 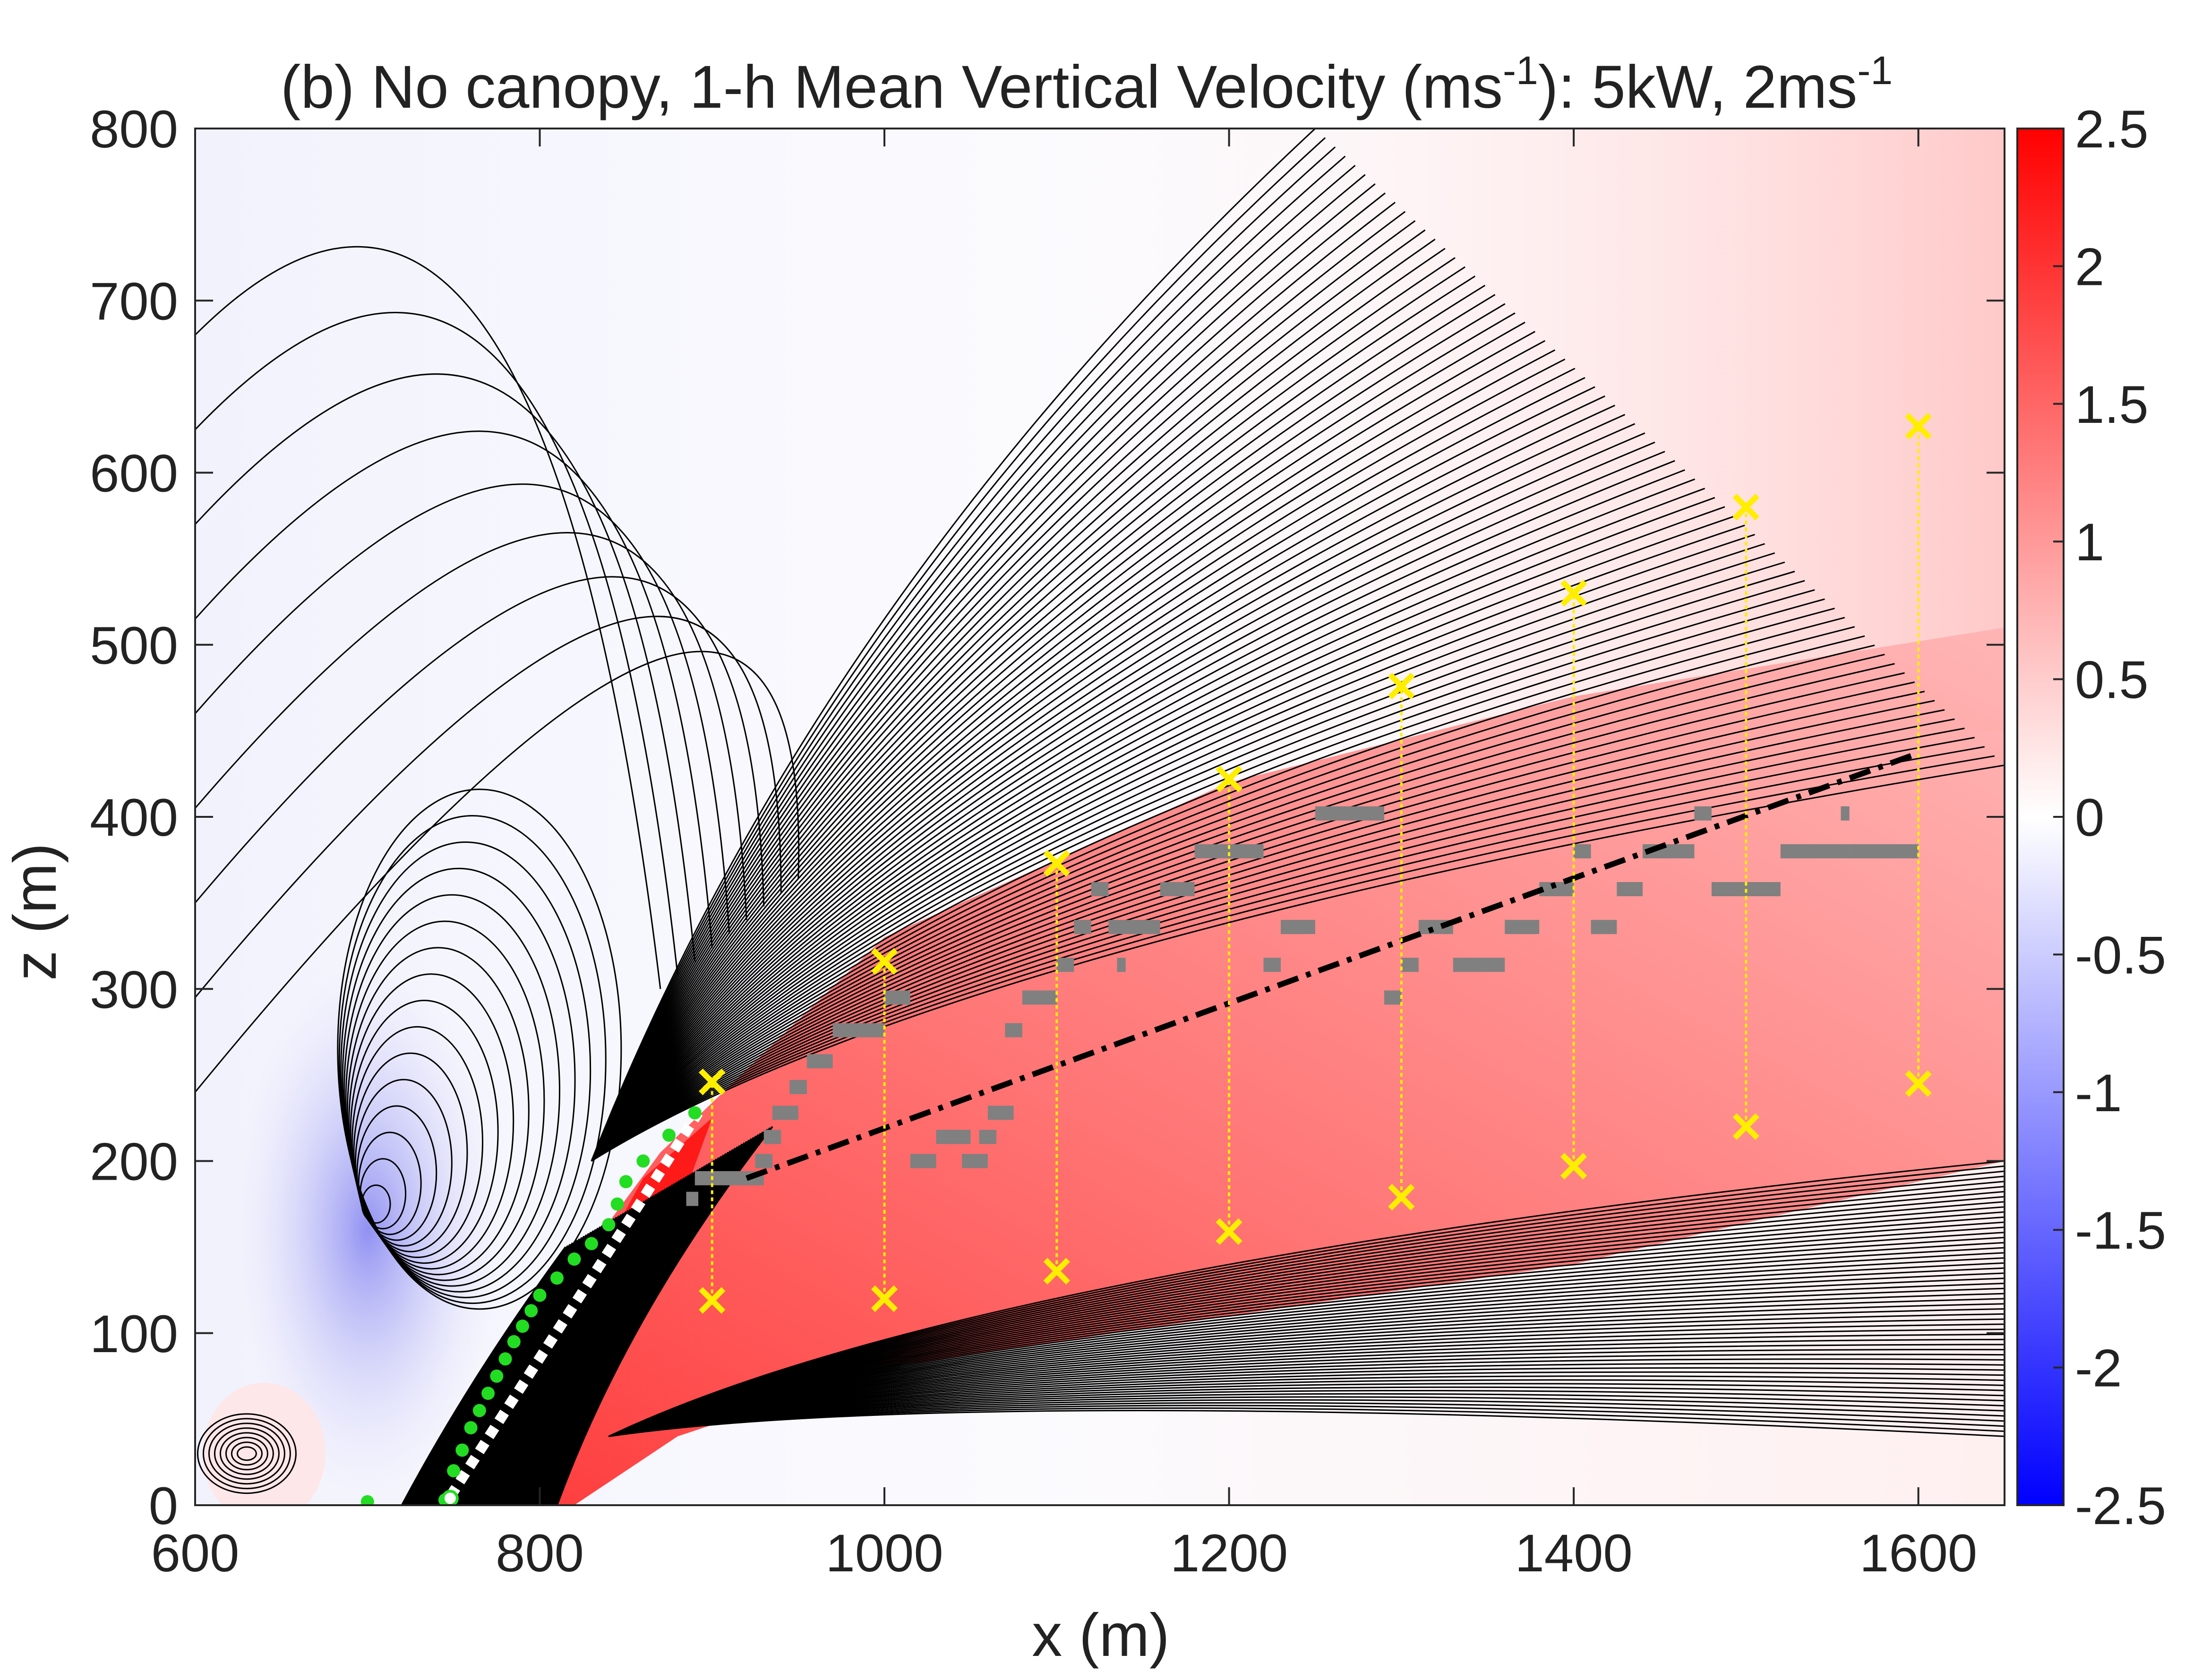 What do you see at coordinates (2089, 266) in the screenshot?
I see `colorbar-tick-label: 2` at bounding box center [2089, 266].